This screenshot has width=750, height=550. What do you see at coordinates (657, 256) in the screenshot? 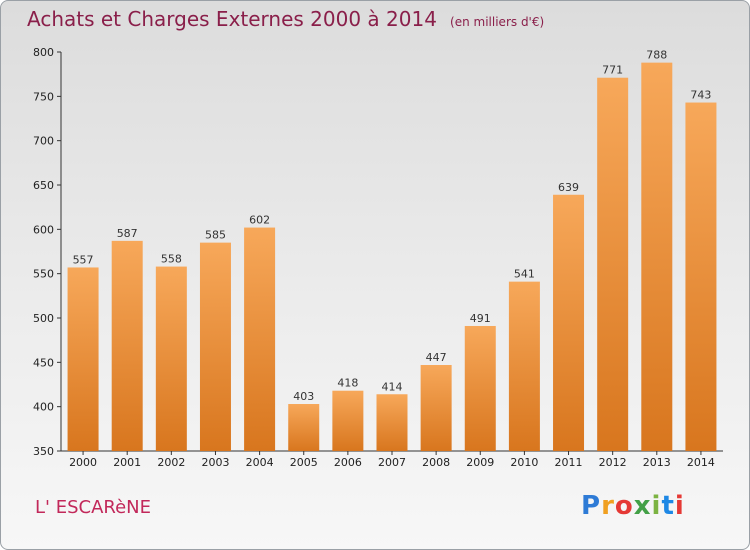
I see `bar-2013` at bounding box center [657, 256].